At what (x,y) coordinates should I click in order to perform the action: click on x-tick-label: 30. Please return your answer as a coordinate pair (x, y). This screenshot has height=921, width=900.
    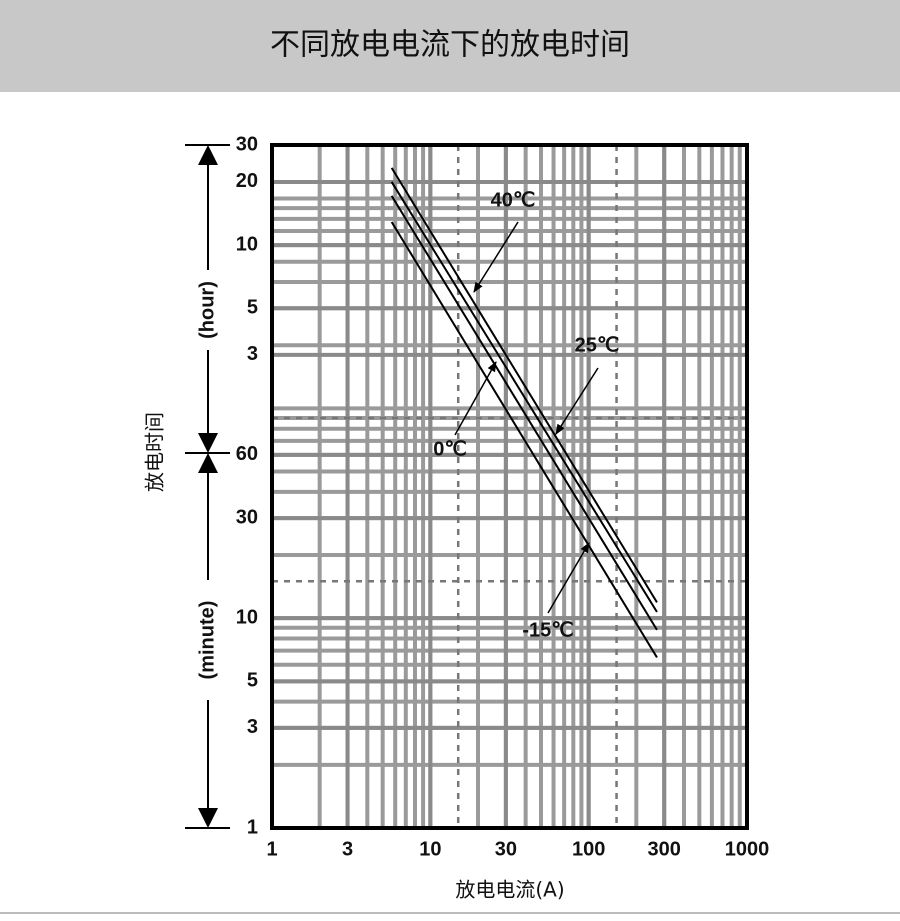
    Looking at the image, I should click on (506, 849).